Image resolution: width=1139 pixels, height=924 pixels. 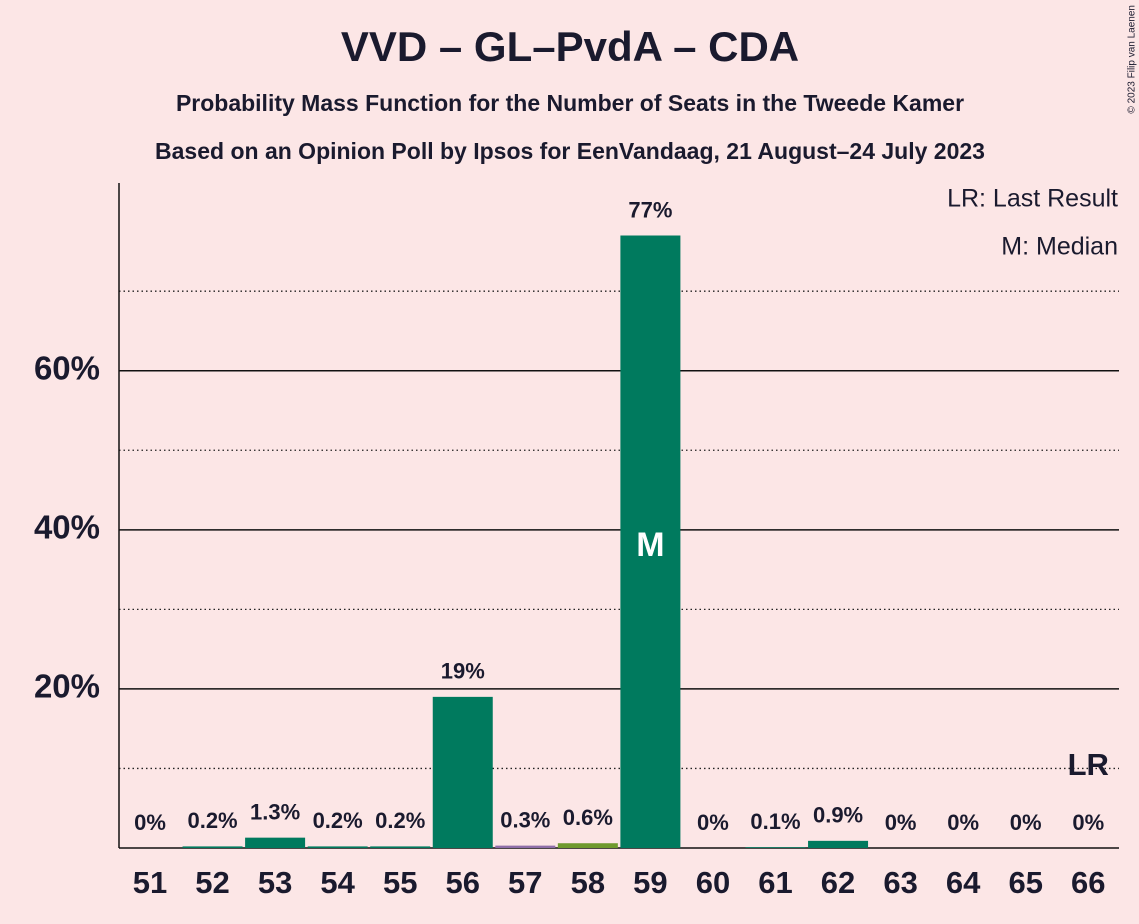 What do you see at coordinates (838, 882) in the screenshot?
I see `x-tick-label: 62` at bounding box center [838, 882].